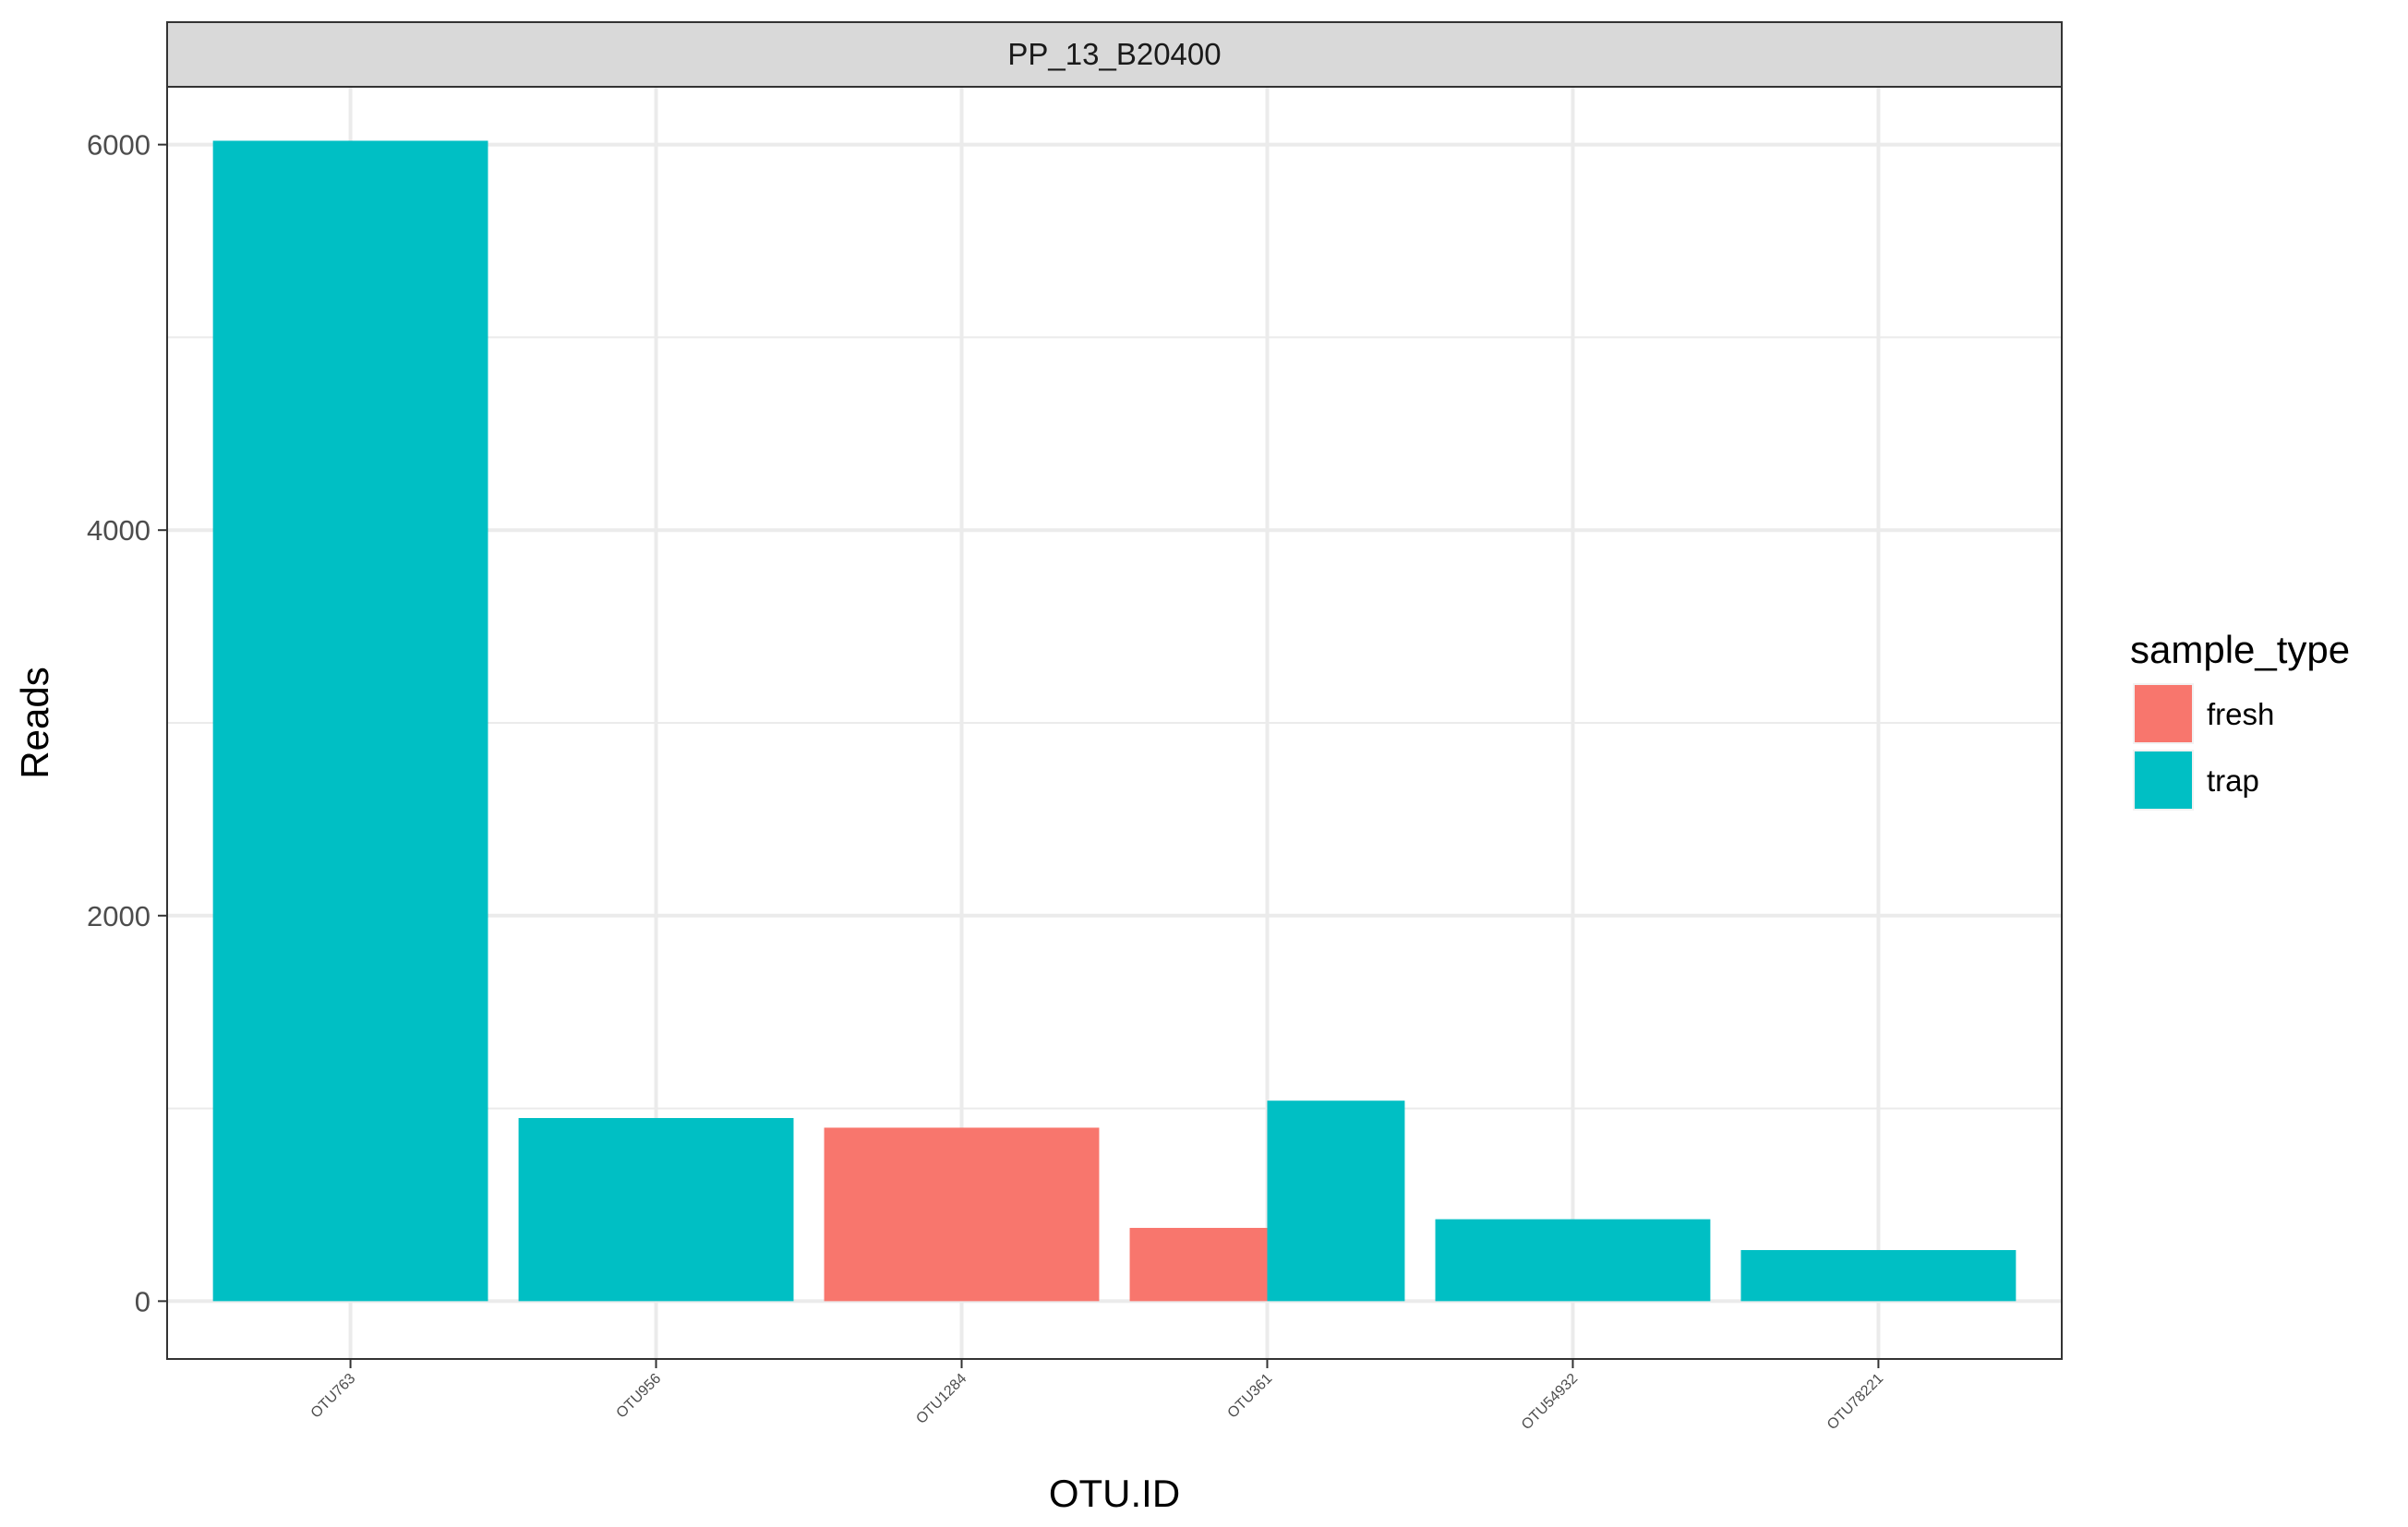  Describe the element at coordinates (962, 1214) in the screenshot. I see `bar-OTU1284-fresh` at that location.